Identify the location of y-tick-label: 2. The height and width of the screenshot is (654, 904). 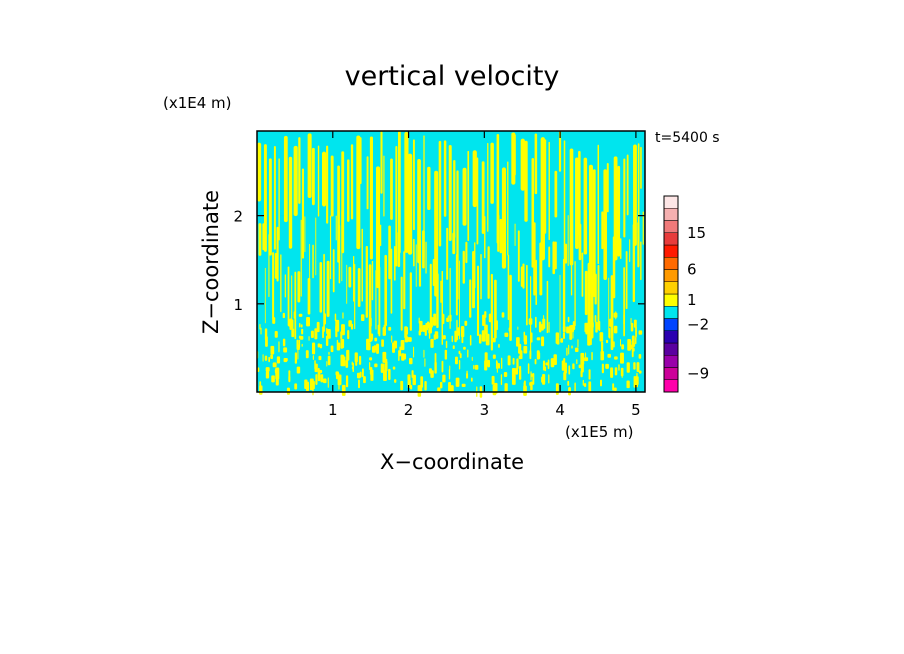
(238, 217).